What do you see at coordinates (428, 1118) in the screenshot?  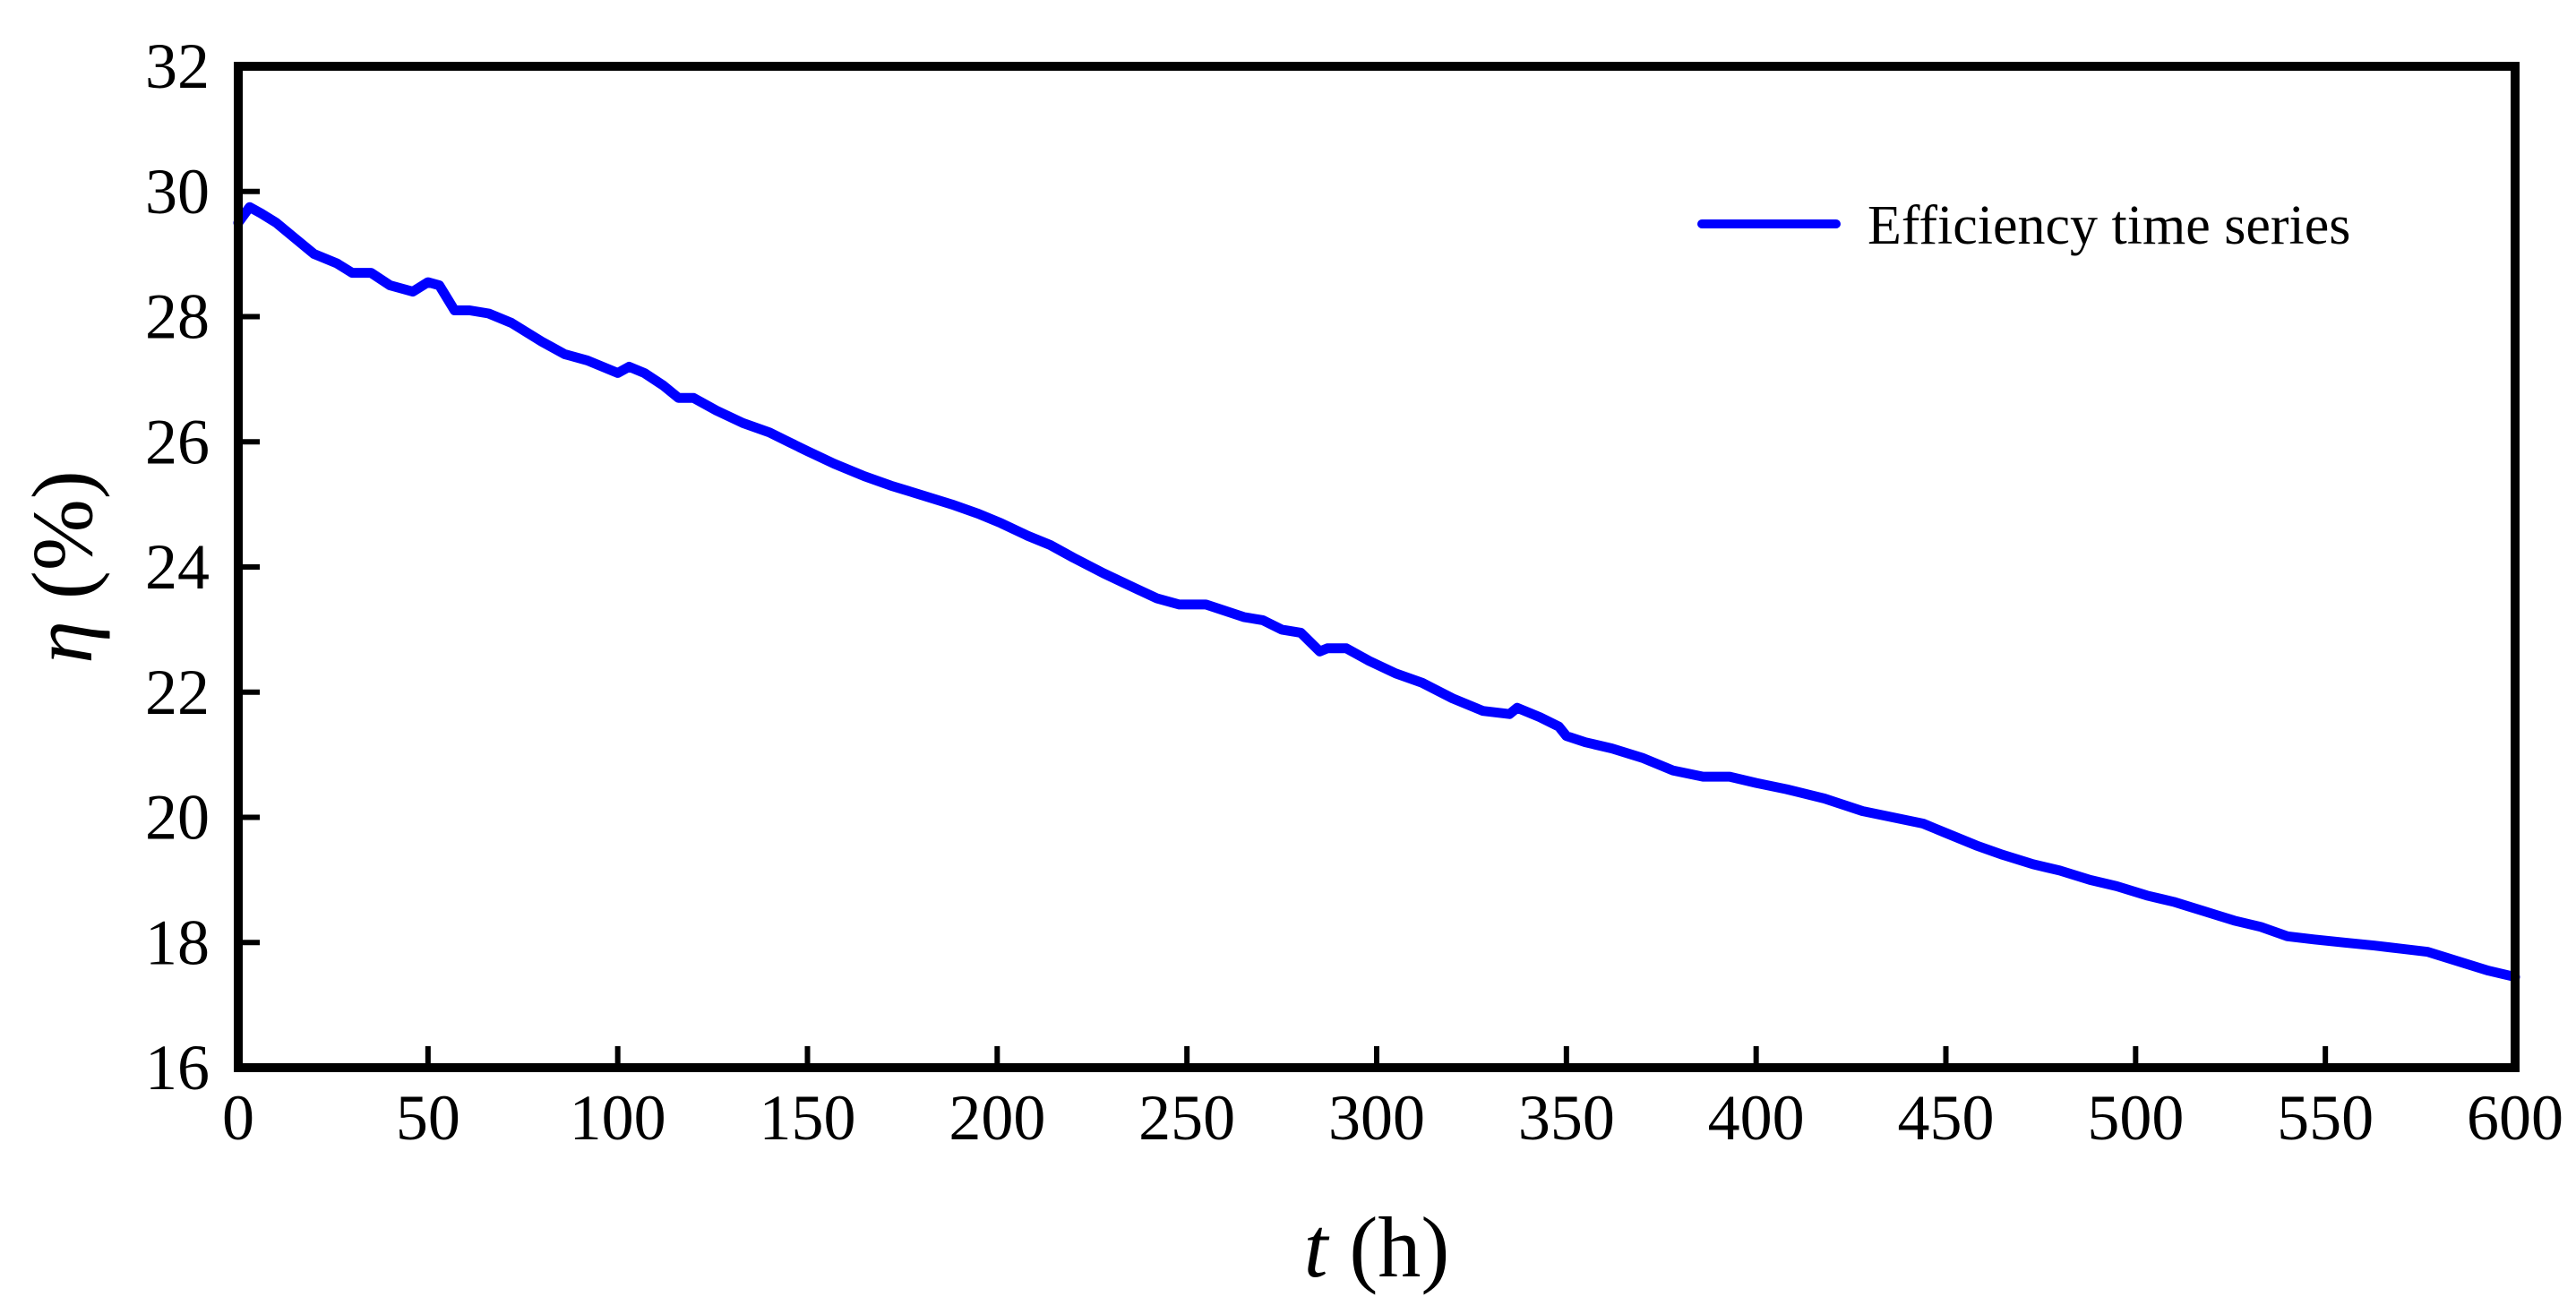 I see `x-tick-label: 50` at bounding box center [428, 1118].